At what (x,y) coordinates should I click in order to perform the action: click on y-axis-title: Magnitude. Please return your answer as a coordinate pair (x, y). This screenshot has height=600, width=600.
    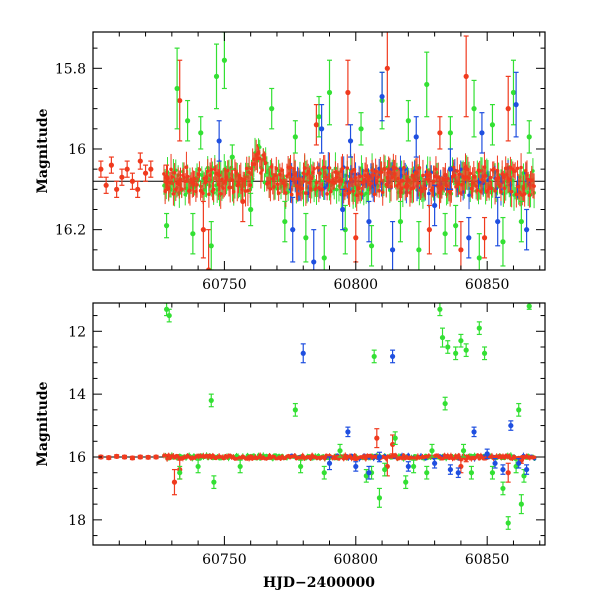
    Looking at the image, I should click on (43, 423).